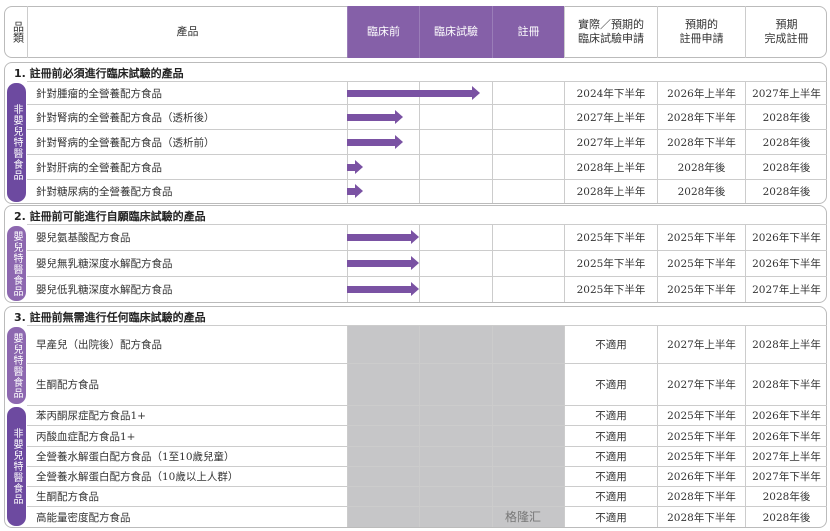  I want to click on table-row: 嬰兒氨基酸配方食品 2025年下半年 2025年下半年 2026年下半年, so click(427, 237).